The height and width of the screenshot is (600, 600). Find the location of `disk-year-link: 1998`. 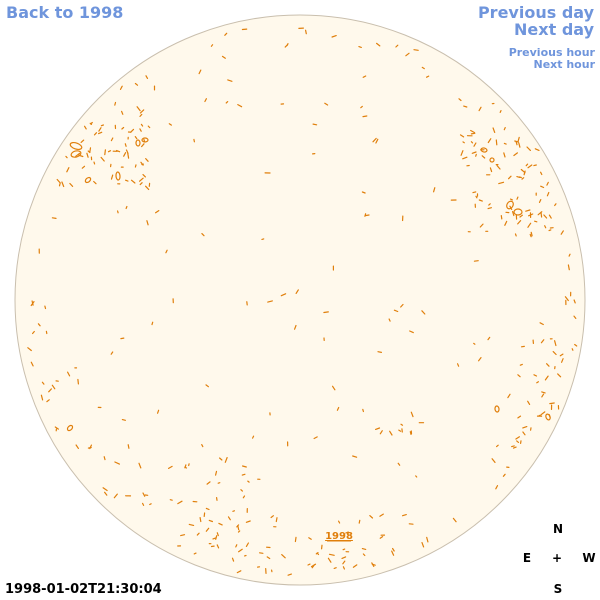

disk-year-link: 1998 is located at coordinates (339, 536).